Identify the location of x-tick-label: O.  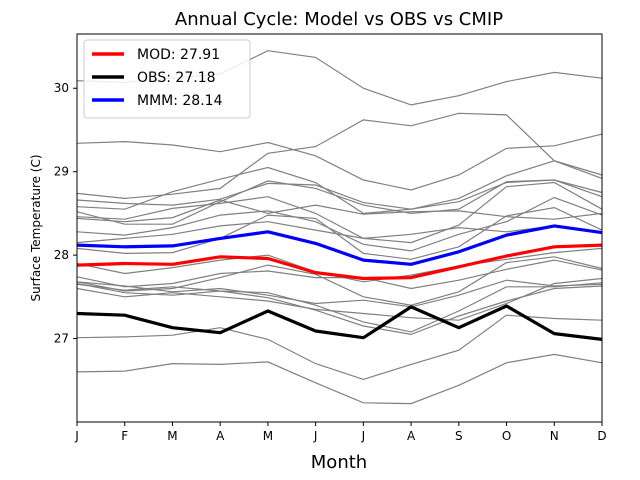
(506, 436).